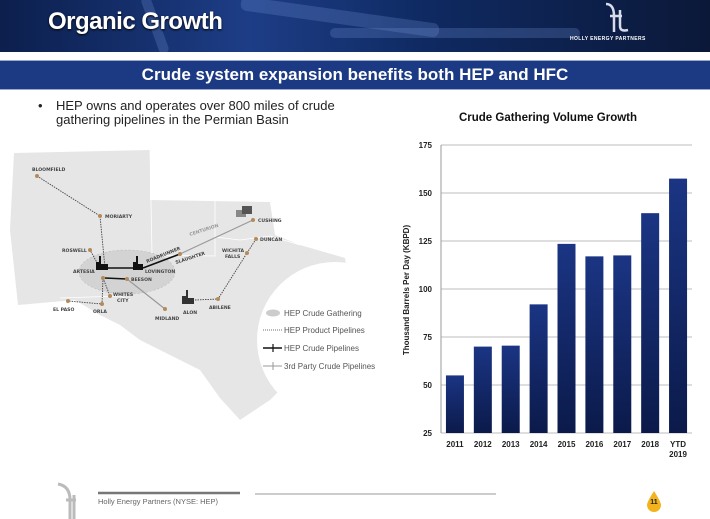  Describe the element at coordinates (329, 366) in the screenshot. I see `legend-third-party: 3rd Party Crude Pipelines` at that location.